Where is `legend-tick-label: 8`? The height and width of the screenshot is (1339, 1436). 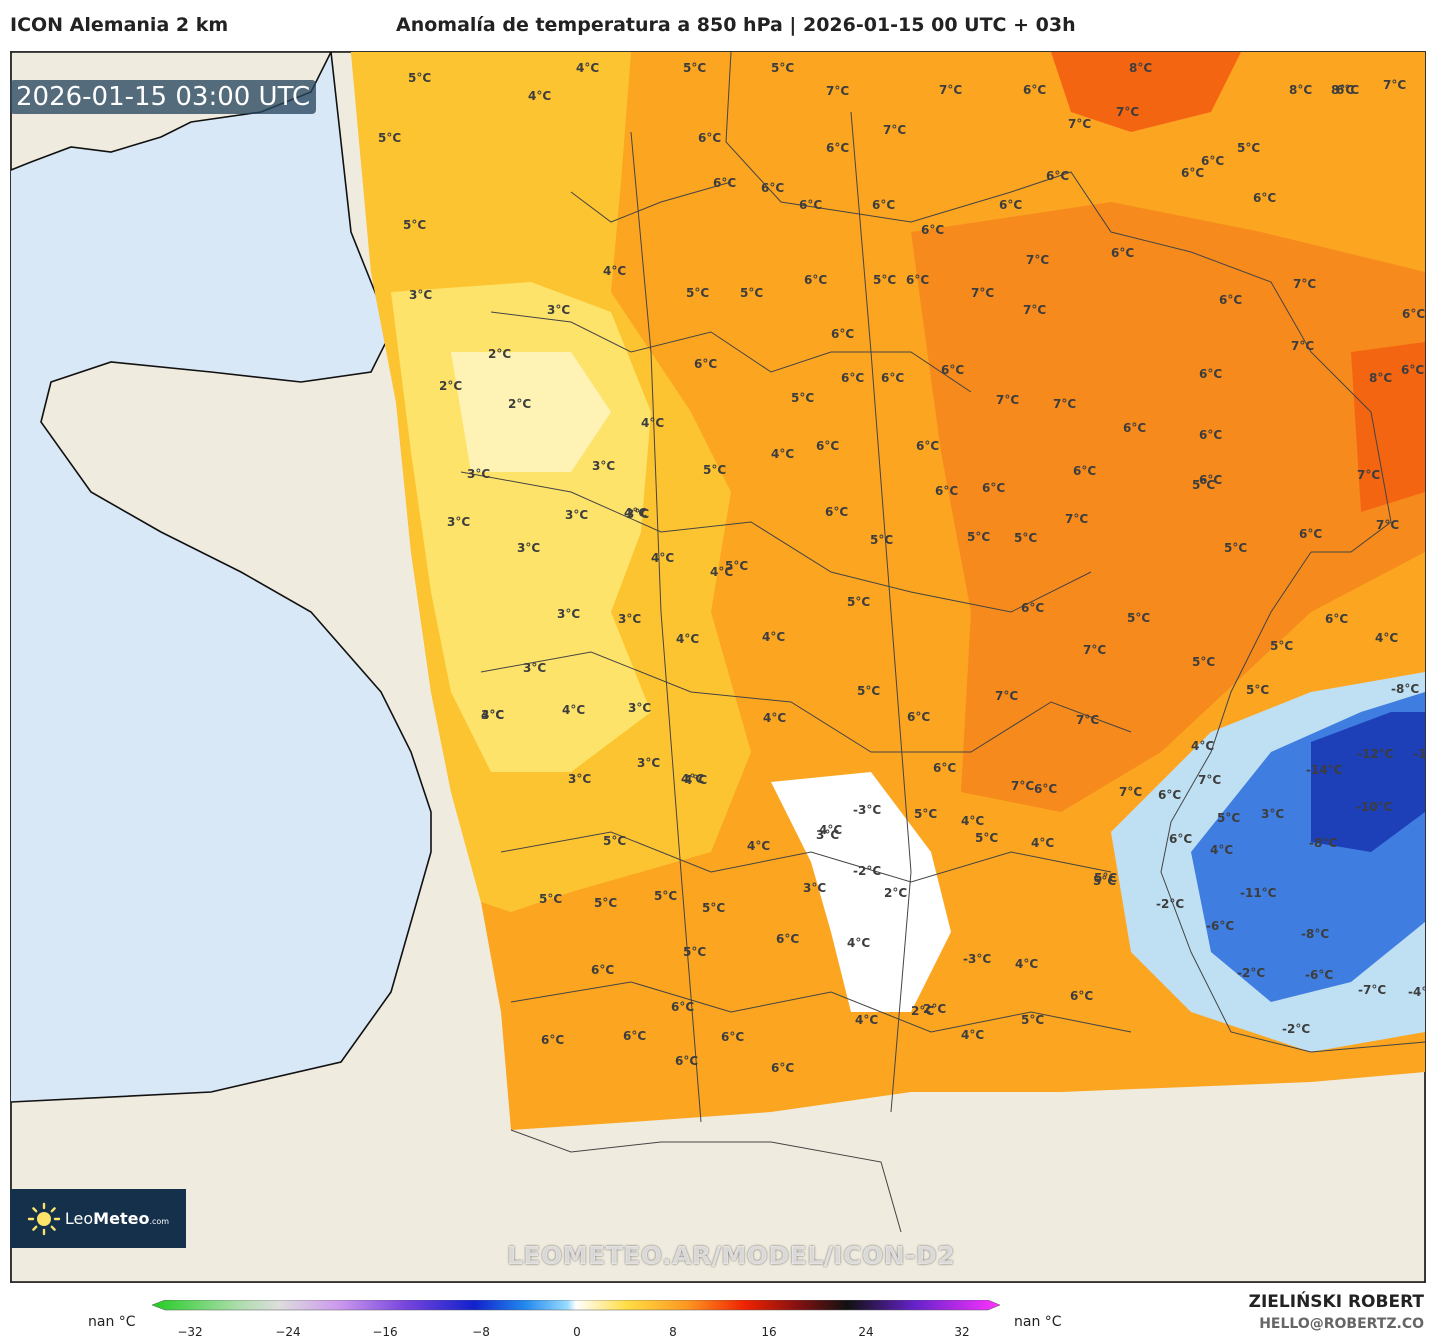 legend-tick-label: 8 is located at coordinates (673, 1332).